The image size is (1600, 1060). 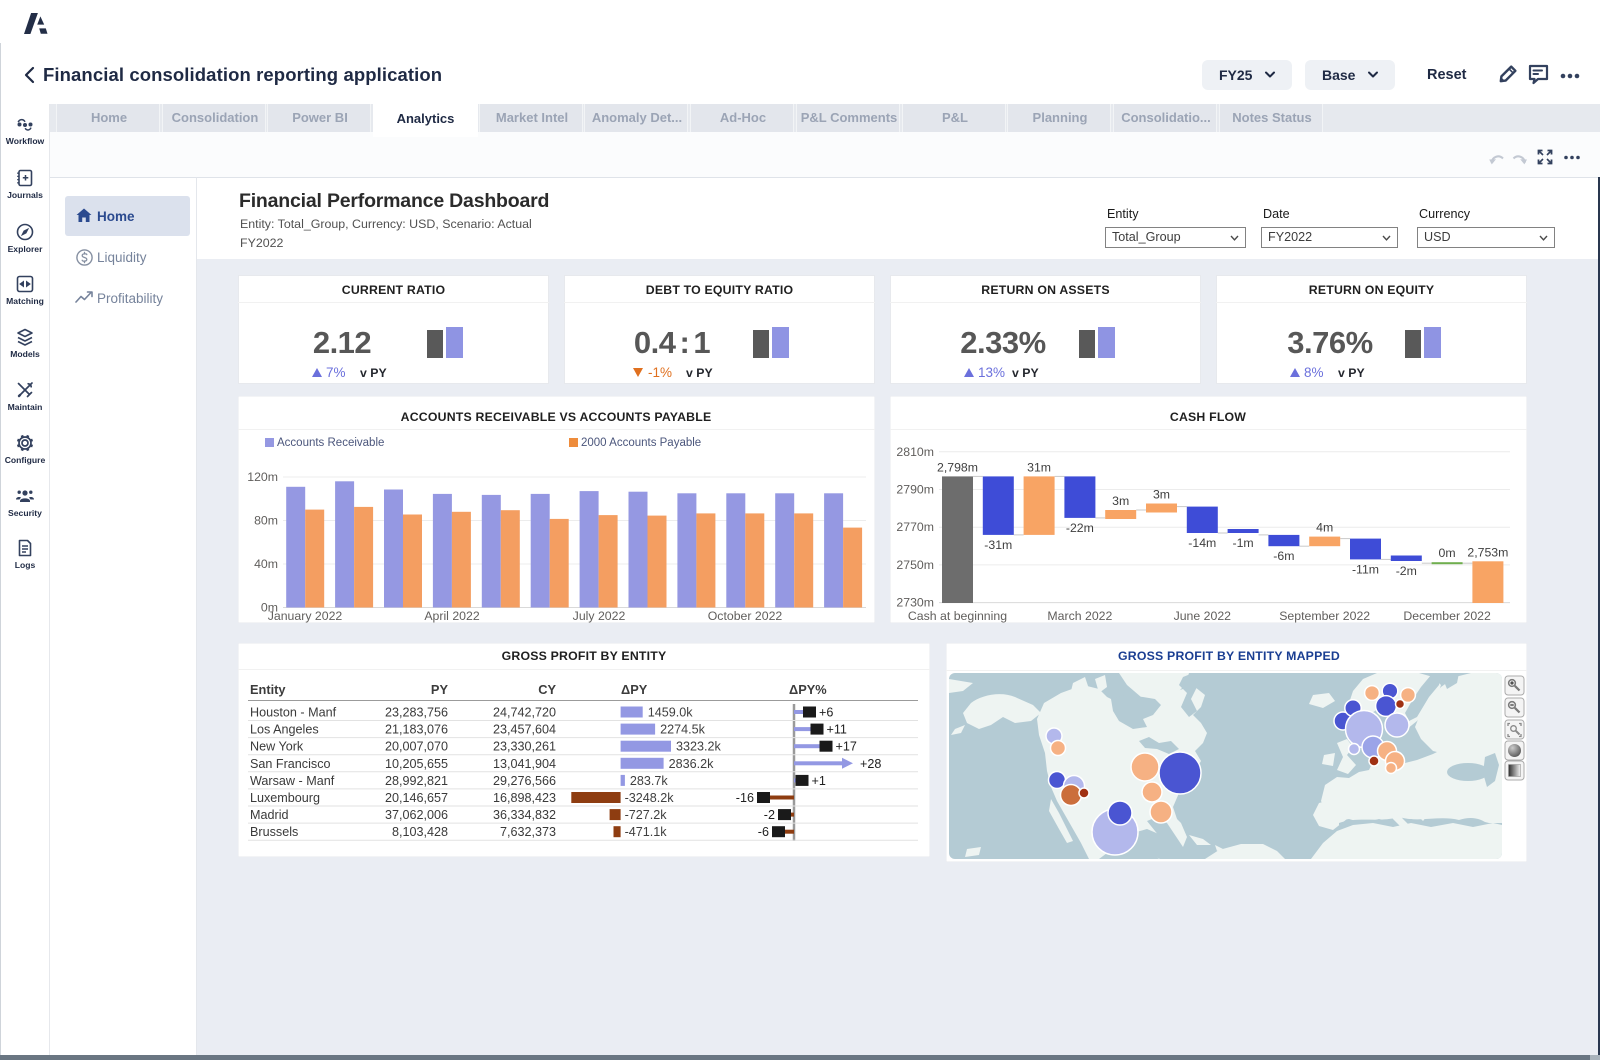 I want to click on svg-text: 28,992,821, so click(x=416, y=781).